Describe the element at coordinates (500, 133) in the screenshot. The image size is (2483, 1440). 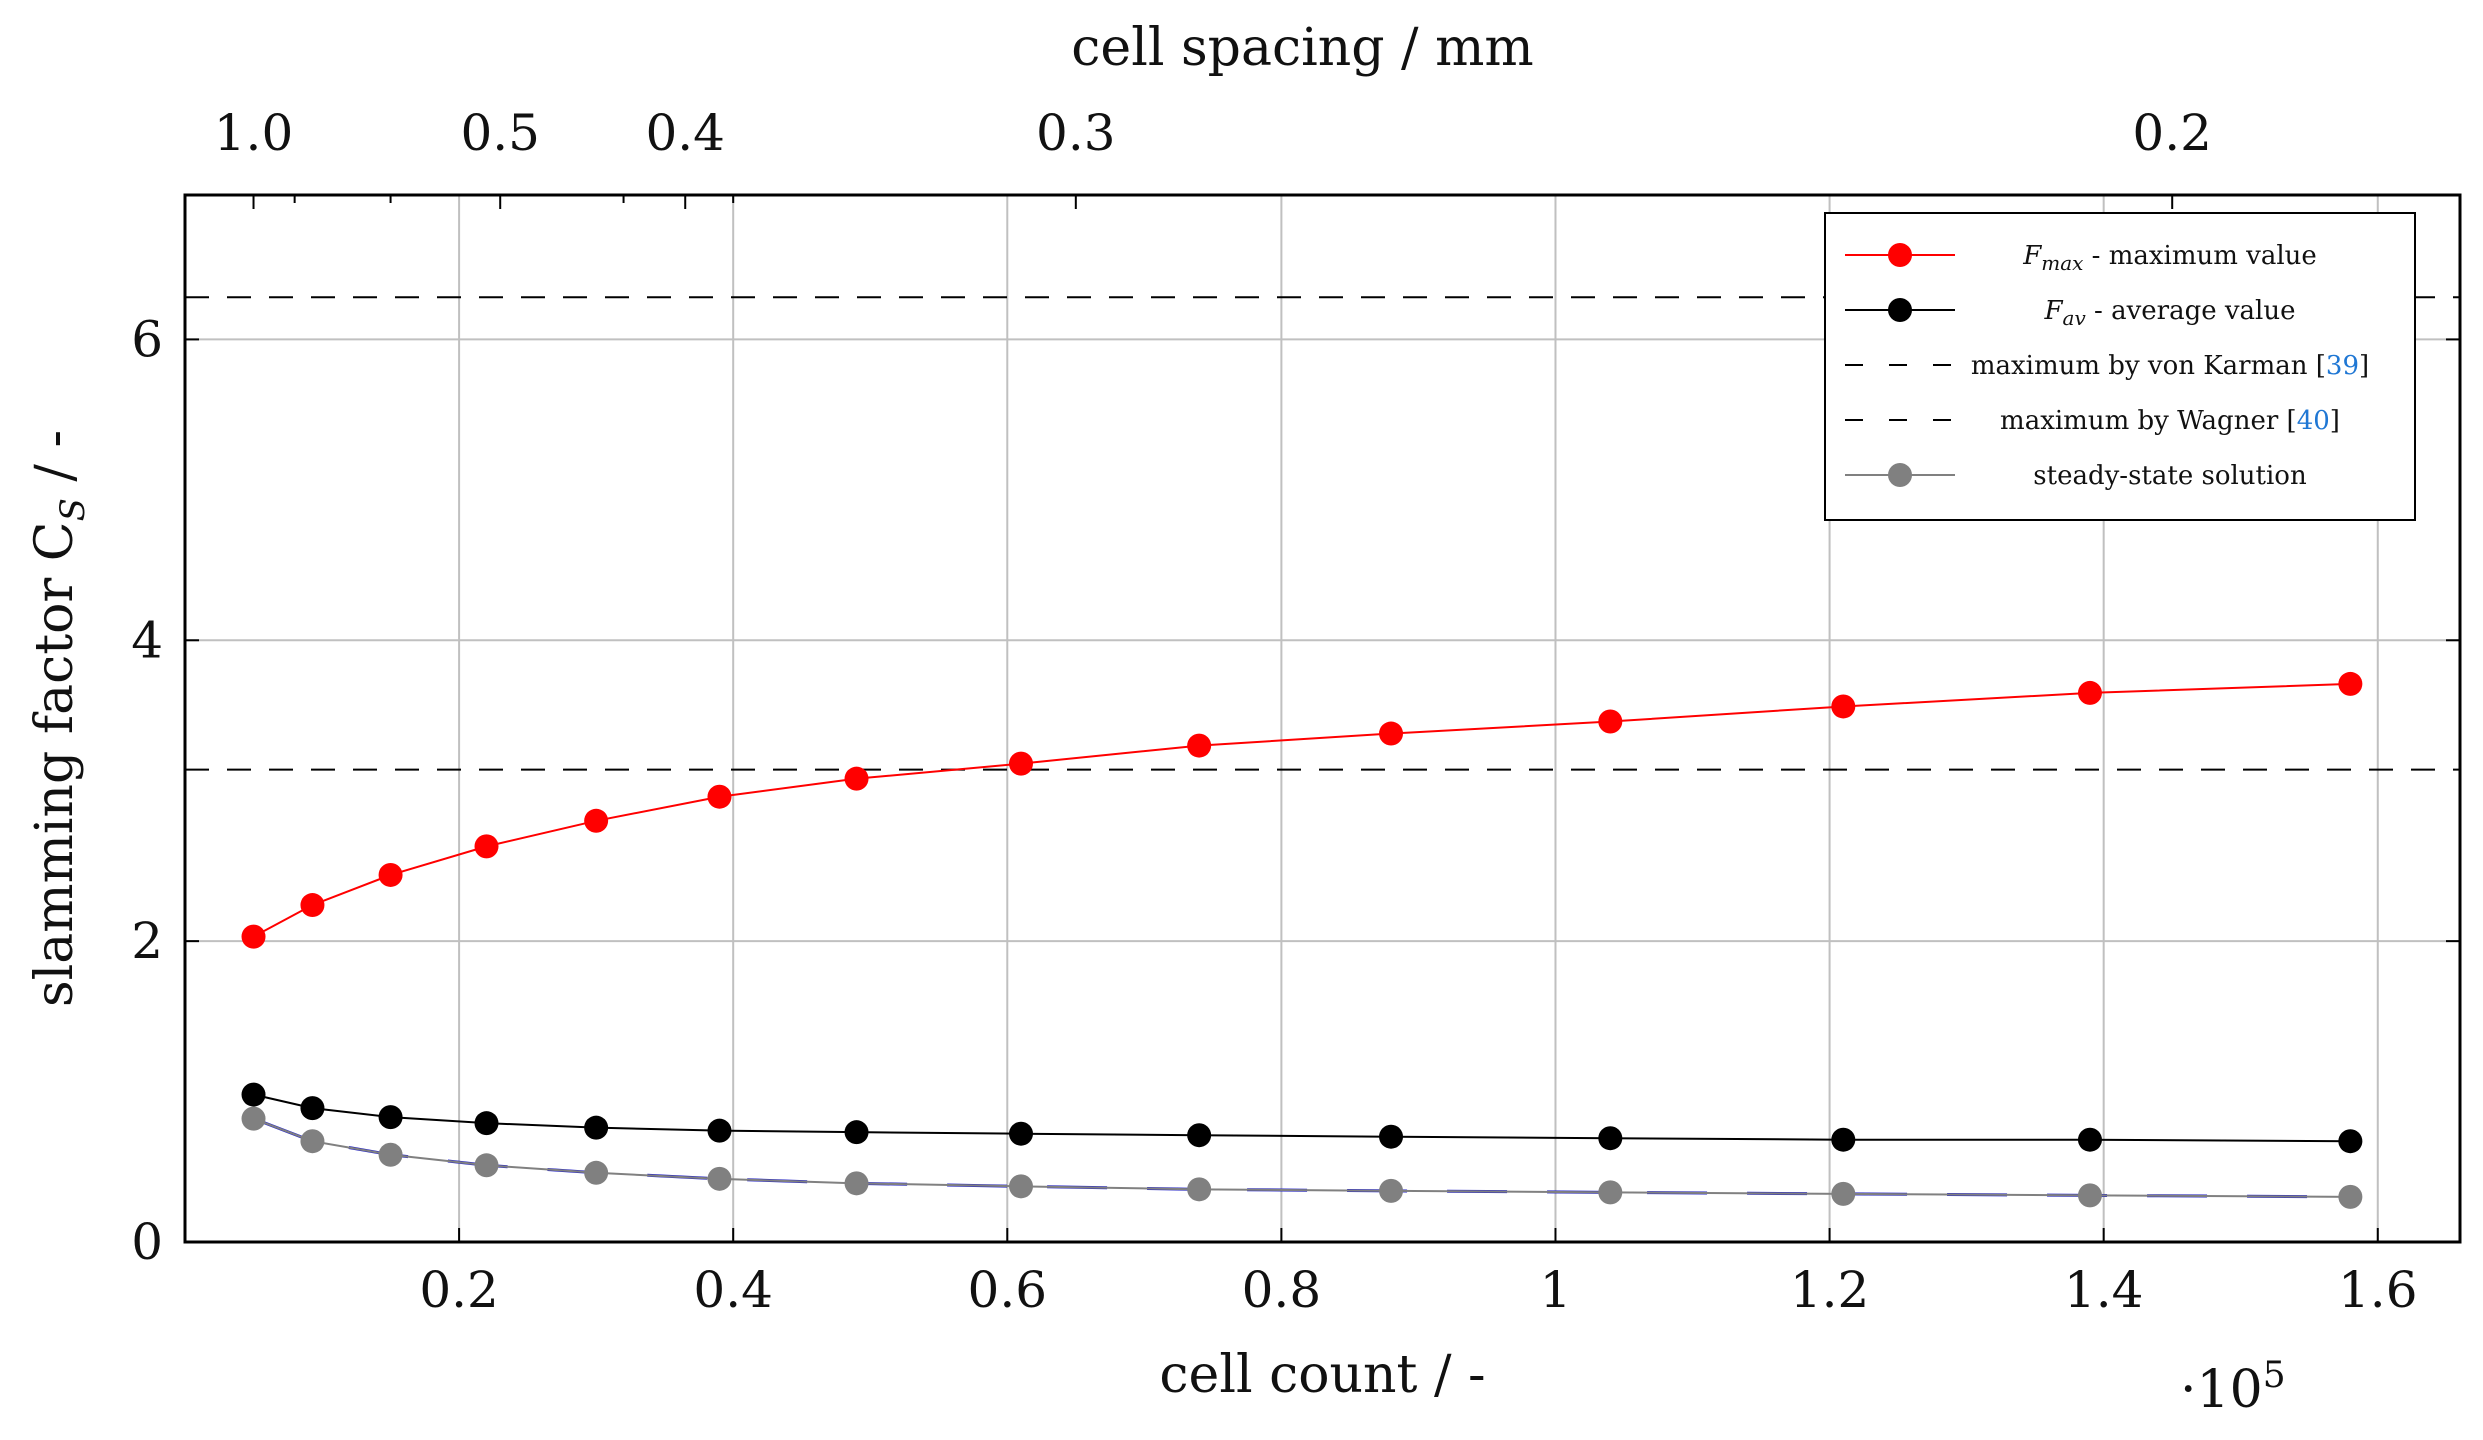
I see `top-tick-label: 0.5` at that location.